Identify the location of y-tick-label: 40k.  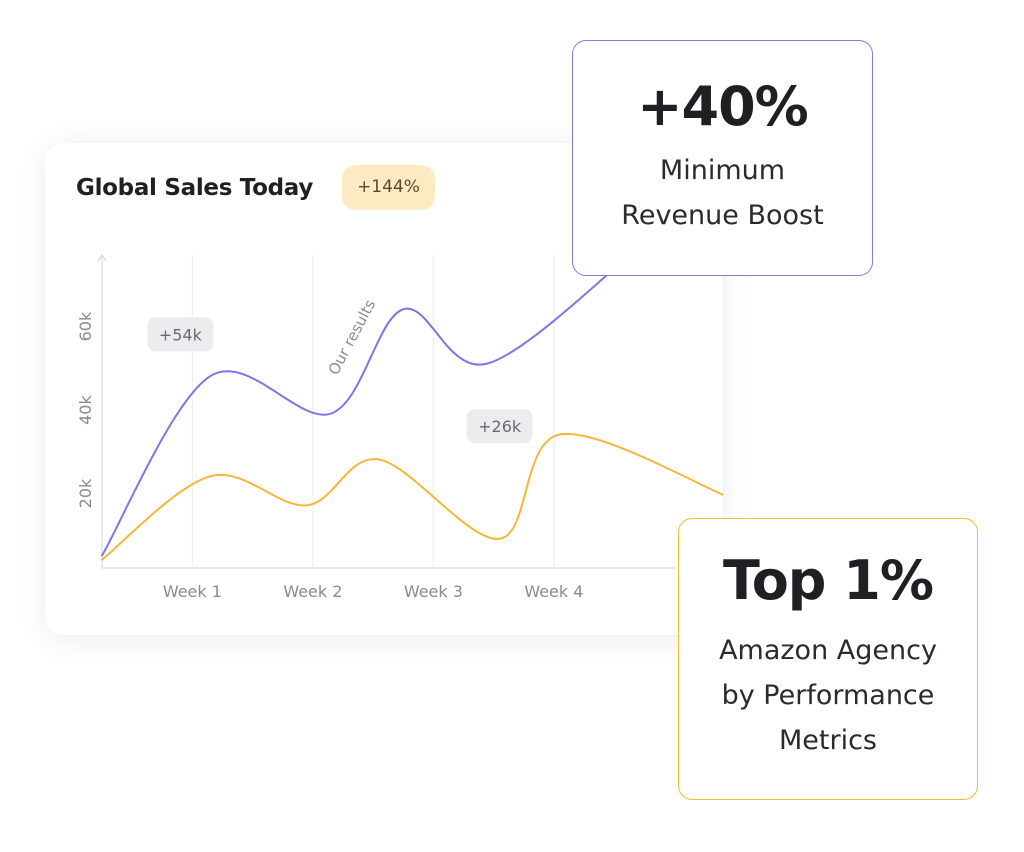
(85, 410).